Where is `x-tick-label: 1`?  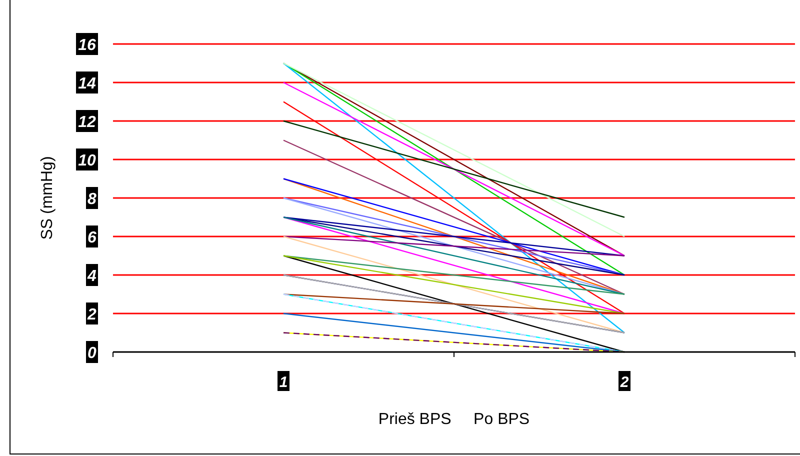
x-tick-label: 1 is located at coordinates (283, 382).